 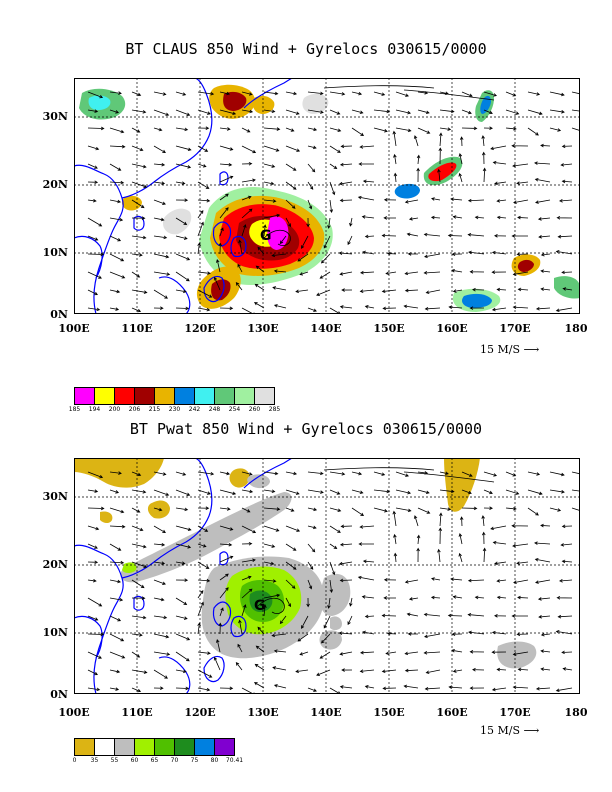 I want to click on lat-label: 30N, so click(x=55, y=496).